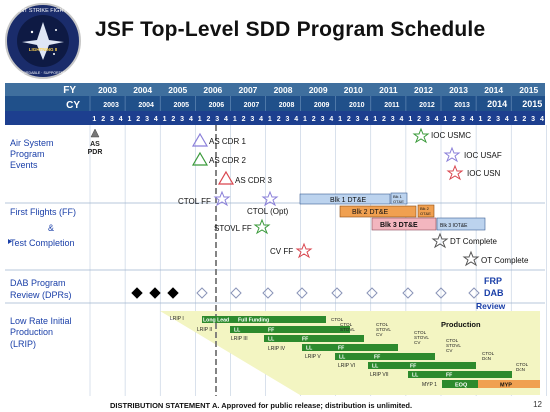 The width and height of the screenshot is (550, 412). I want to click on ll-label-2: LL, so click(271, 340).